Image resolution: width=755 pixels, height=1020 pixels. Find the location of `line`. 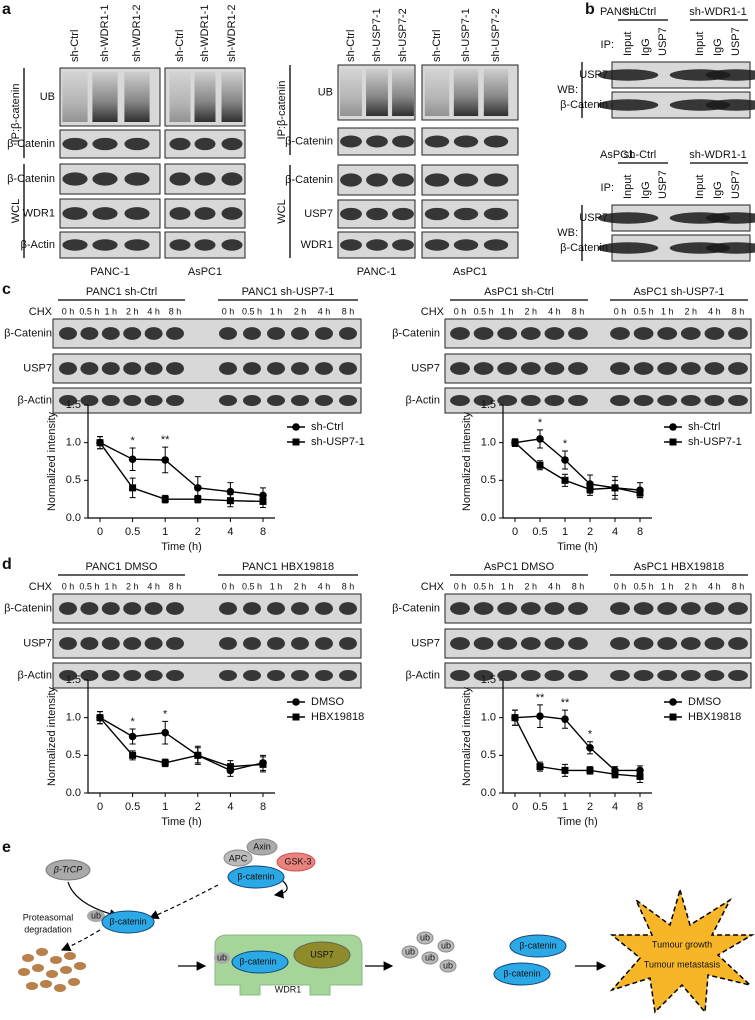

line is located at coordinates (577, 464).